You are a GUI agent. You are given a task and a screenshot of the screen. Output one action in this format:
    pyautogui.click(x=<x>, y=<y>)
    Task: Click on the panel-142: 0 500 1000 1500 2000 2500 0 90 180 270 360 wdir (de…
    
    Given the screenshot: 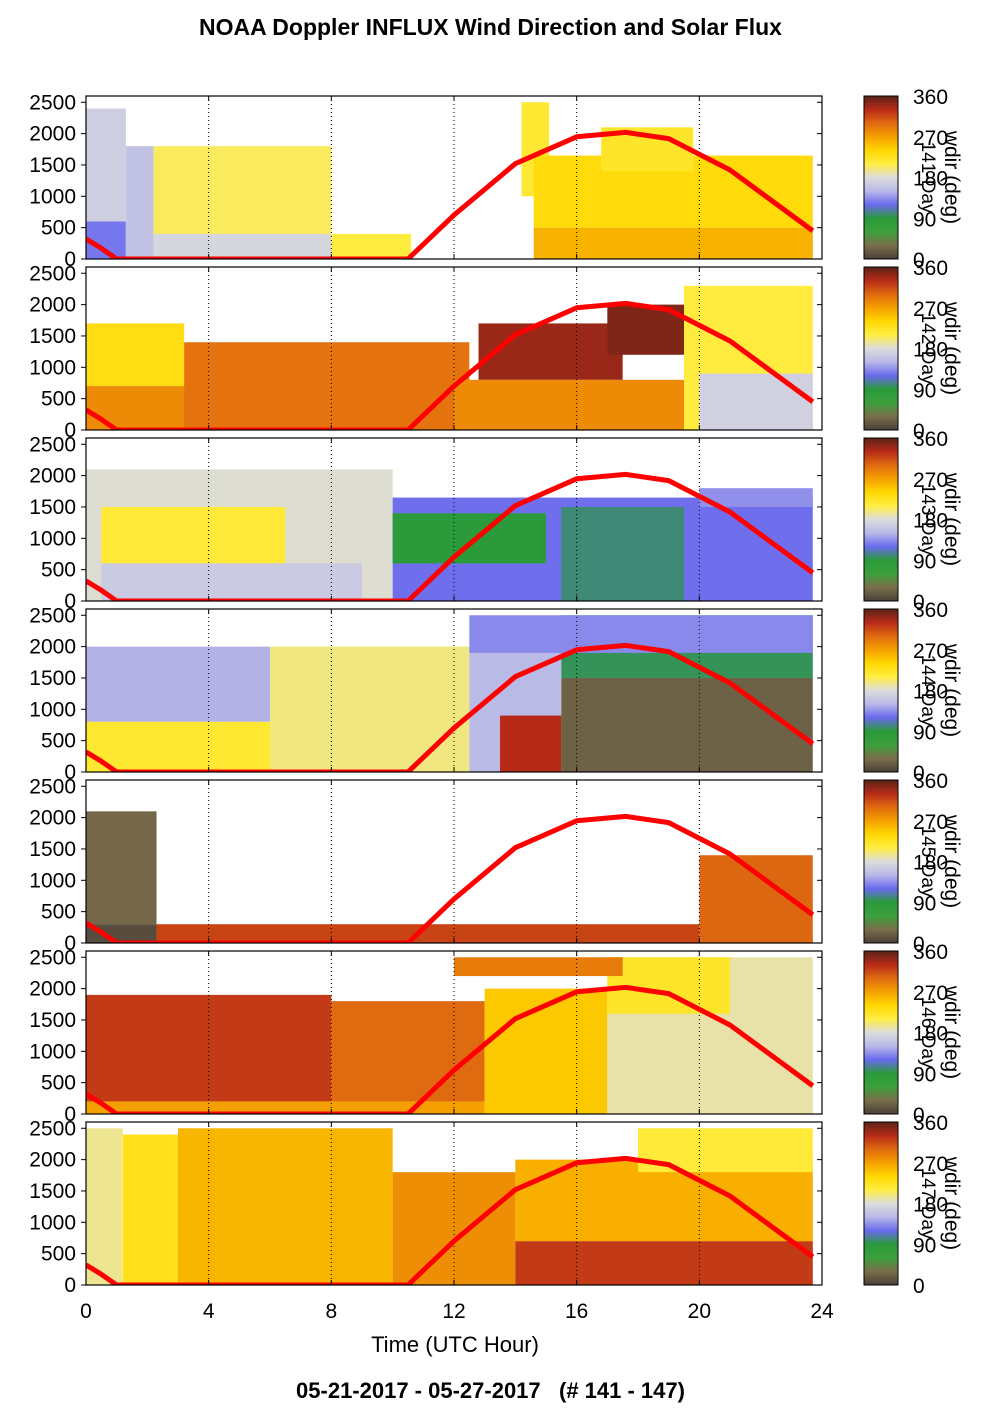 What is the action you would take?
    pyautogui.click(x=496, y=350)
    